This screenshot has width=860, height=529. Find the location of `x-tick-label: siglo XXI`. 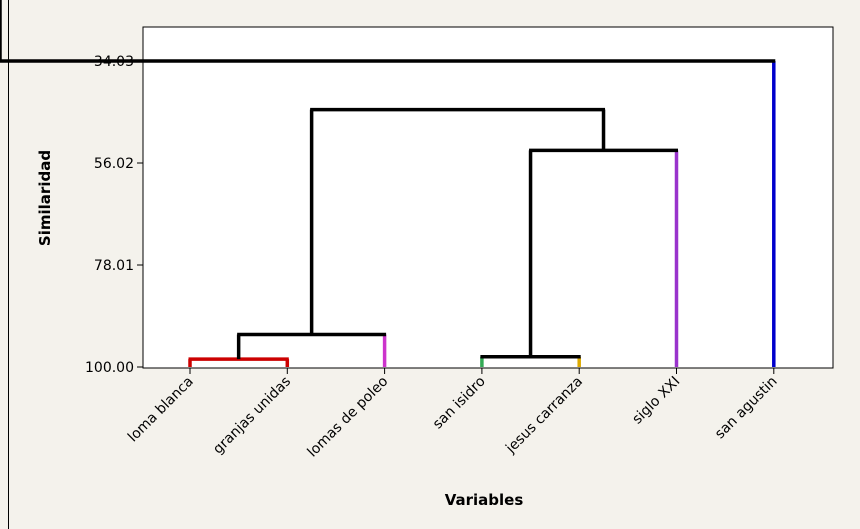

x-tick-label: siglo XXI is located at coordinates (656, 401).